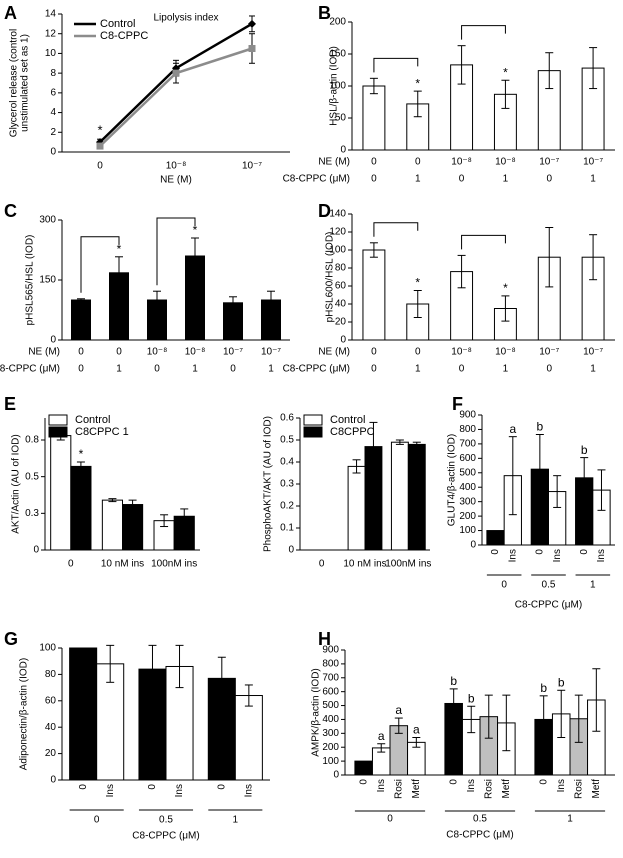 The image size is (623, 858). I want to click on bracket, so click(483, 32).